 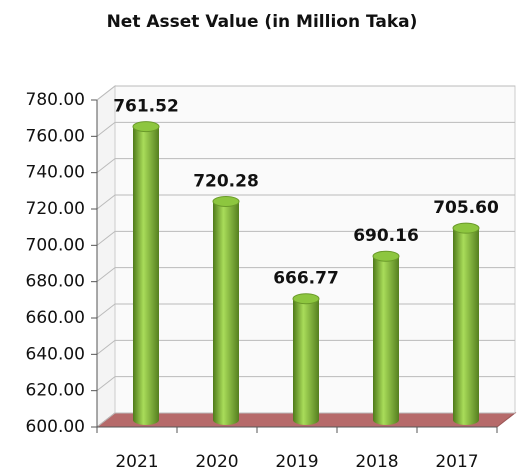 I want to click on side-wall, so click(x=106, y=256).